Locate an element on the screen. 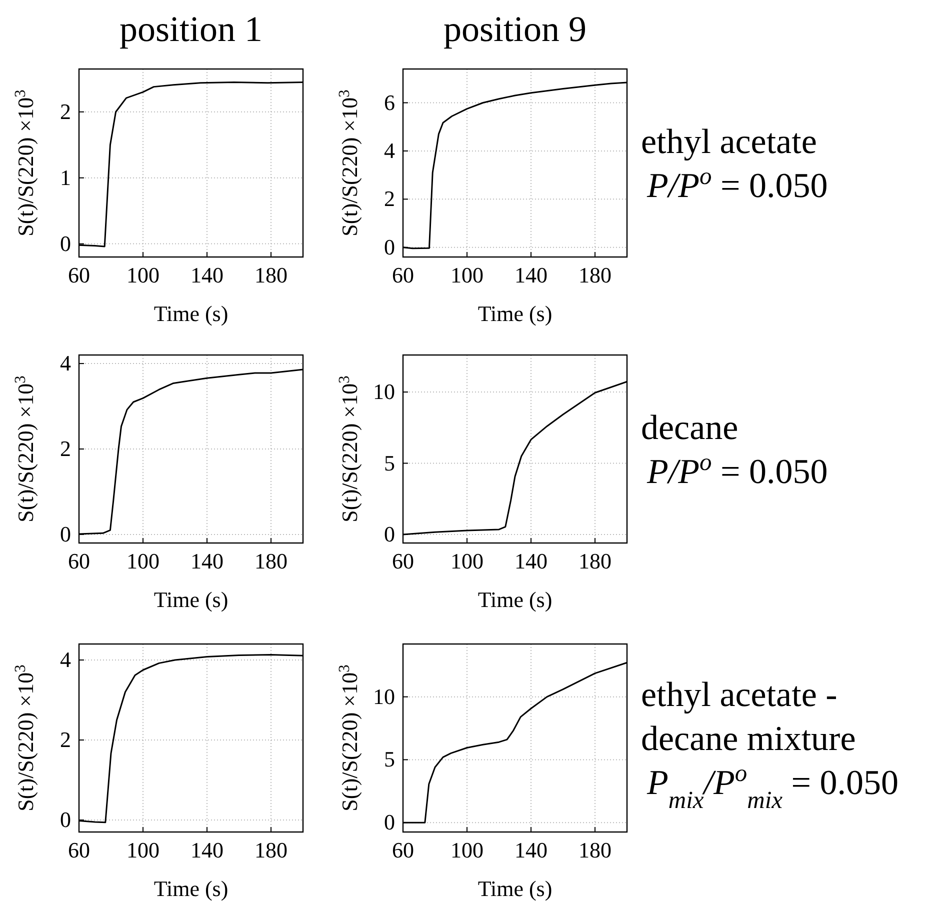 The height and width of the screenshot is (901, 951). y-tick-label: 6 is located at coordinates (389, 102).